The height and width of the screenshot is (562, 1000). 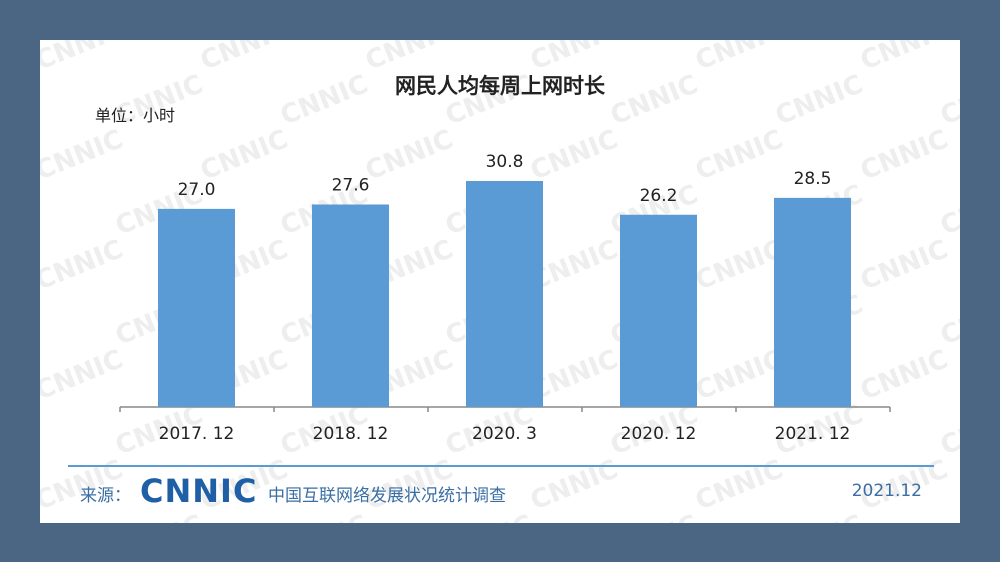 I want to click on x-tick-label: 2018. 12, so click(x=351, y=434).